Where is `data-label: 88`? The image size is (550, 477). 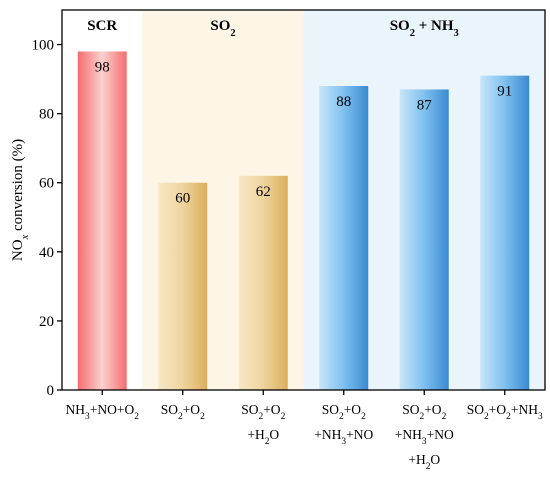 data-label: 88 is located at coordinates (343, 102).